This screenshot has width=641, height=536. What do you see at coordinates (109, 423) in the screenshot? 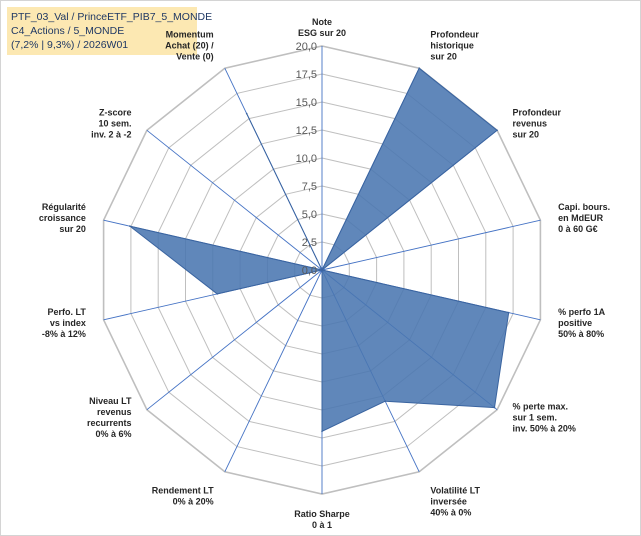
I see `axis-label-line: recurrents` at bounding box center [109, 423].